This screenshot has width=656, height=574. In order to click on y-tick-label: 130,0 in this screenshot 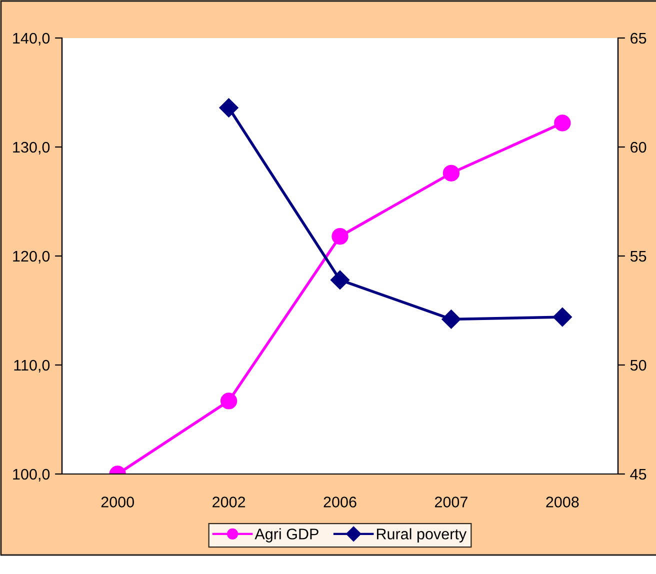, I will do `click(31, 148)`.